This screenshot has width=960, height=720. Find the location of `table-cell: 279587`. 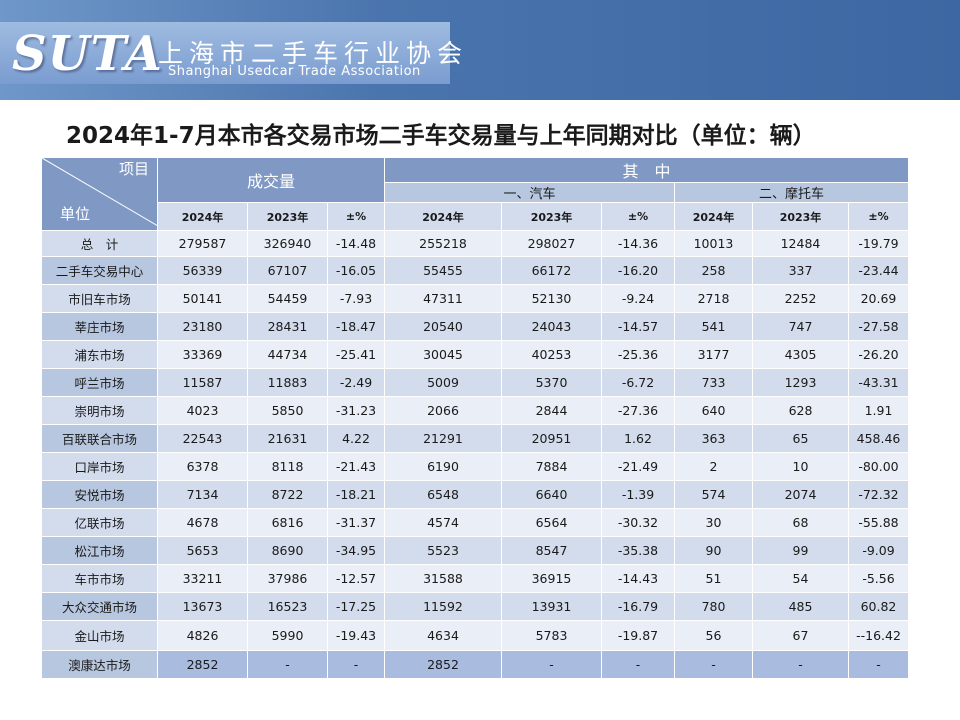

table-cell: 279587 is located at coordinates (202, 243).